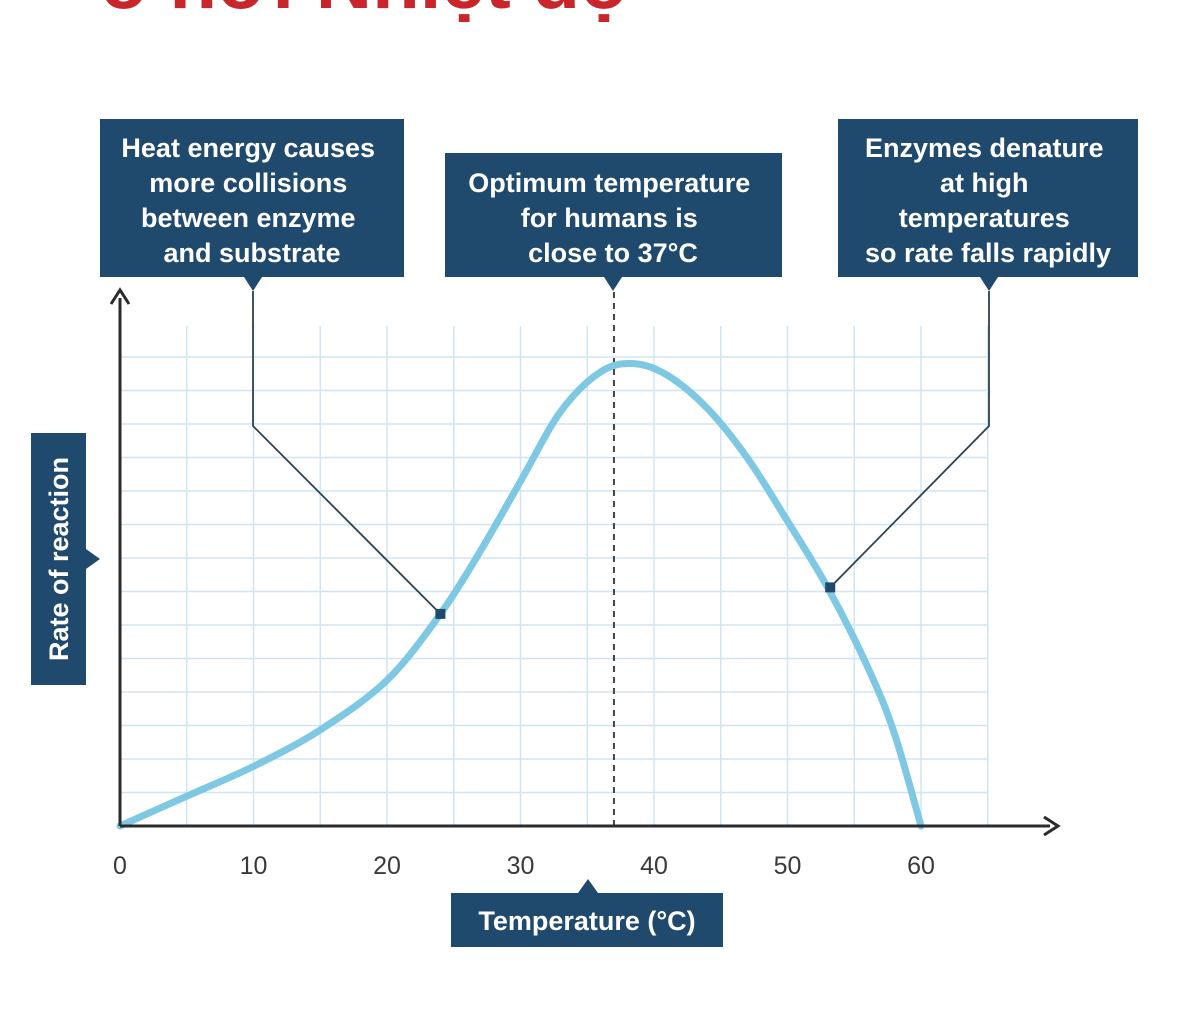 This screenshot has width=1204, height=1032. What do you see at coordinates (93, 559) in the screenshot?
I see `y-axis-label-pointer` at bounding box center [93, 559].